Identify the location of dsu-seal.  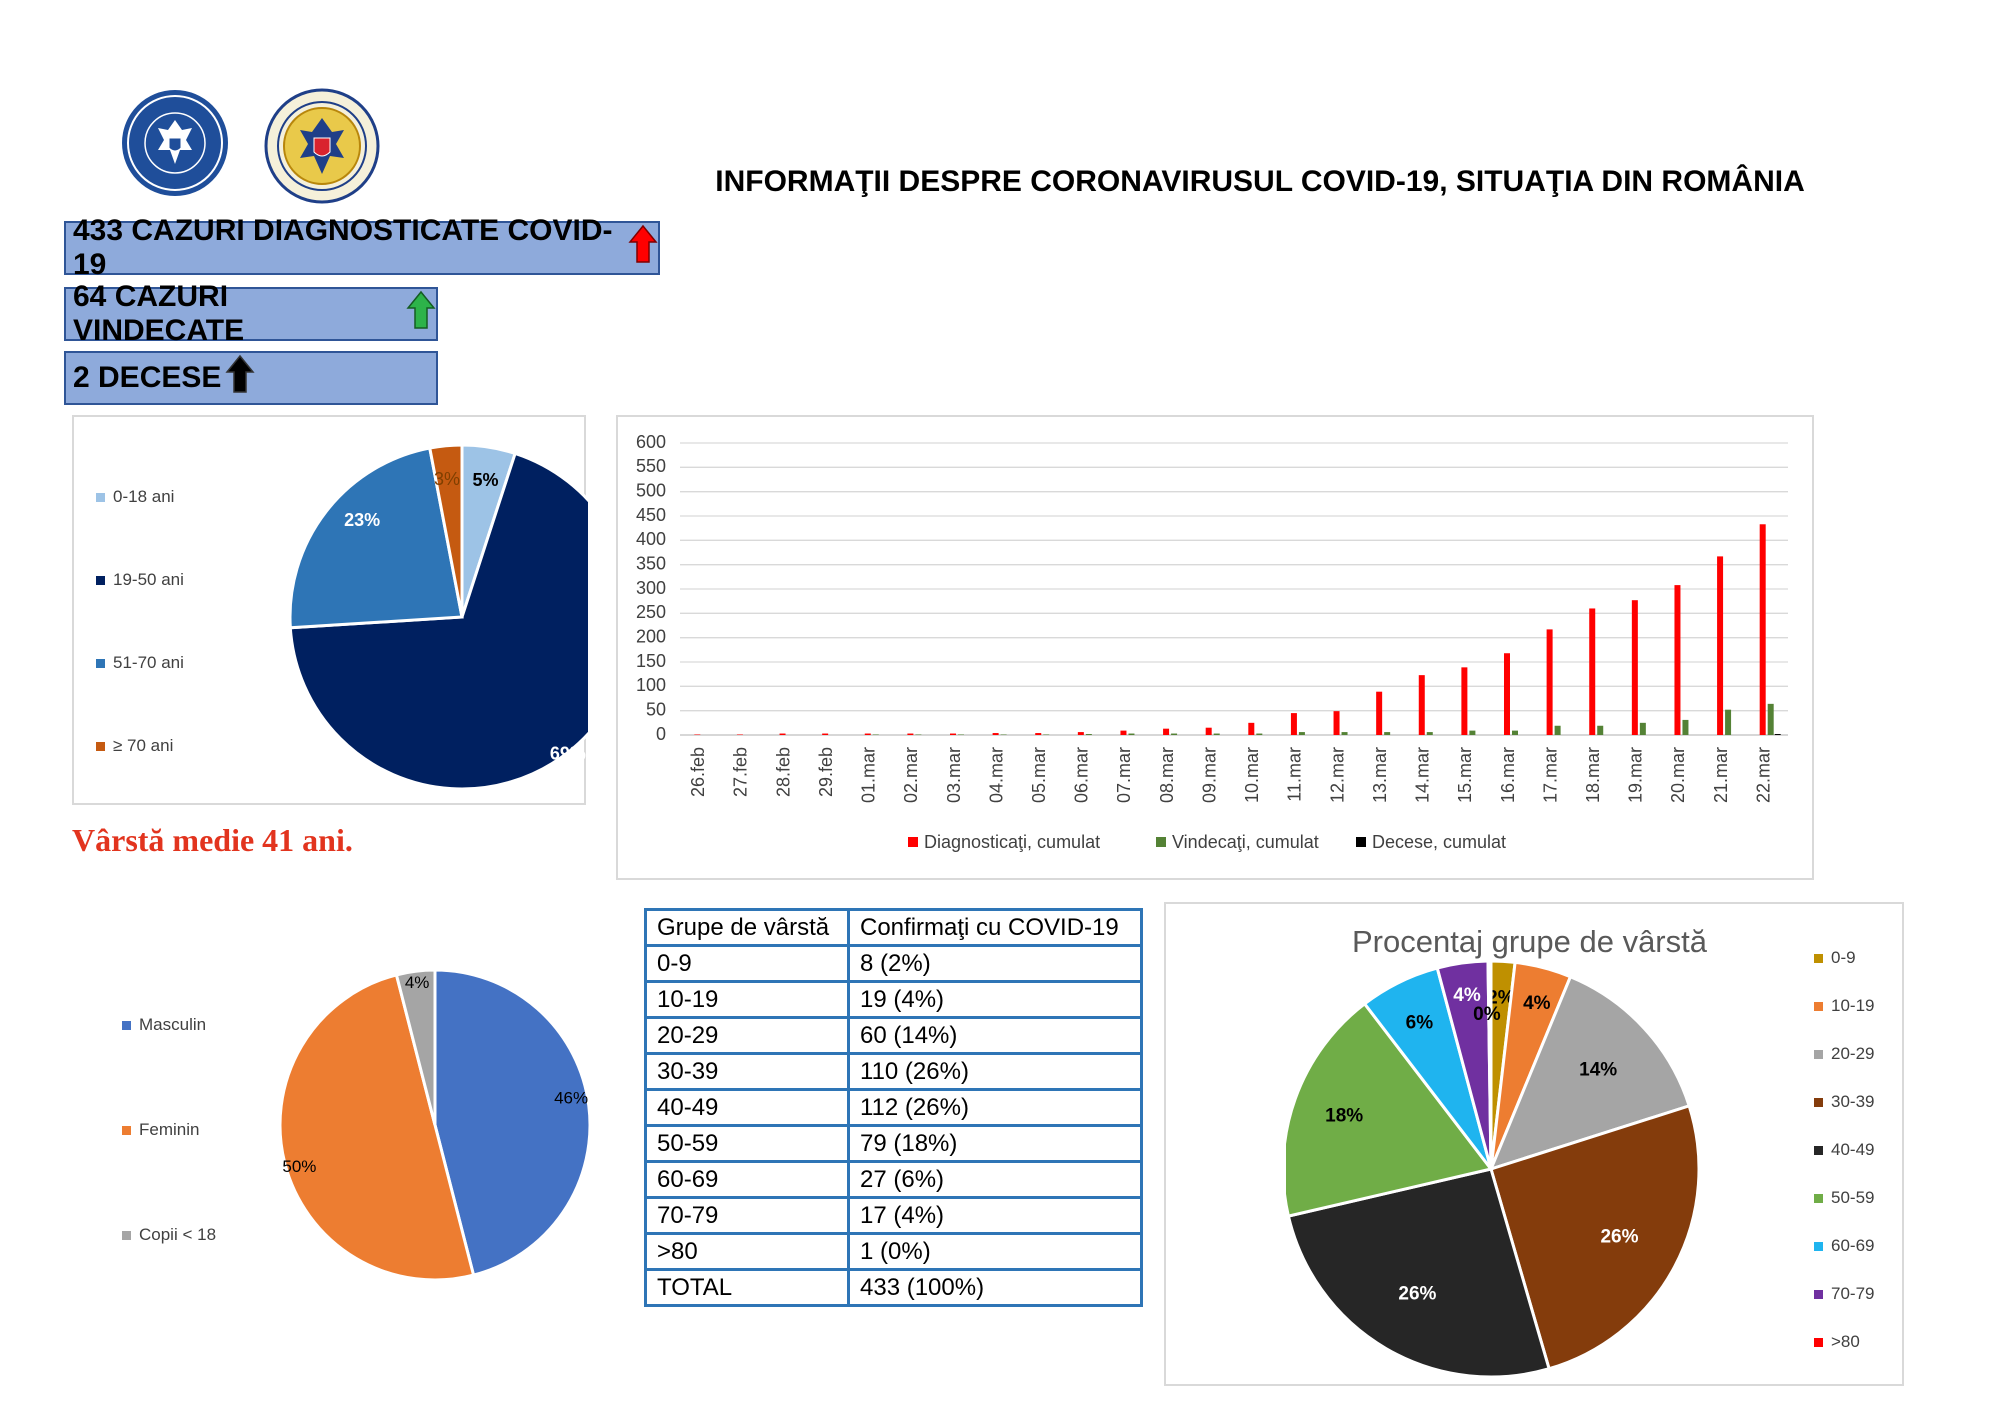
(322, 146).